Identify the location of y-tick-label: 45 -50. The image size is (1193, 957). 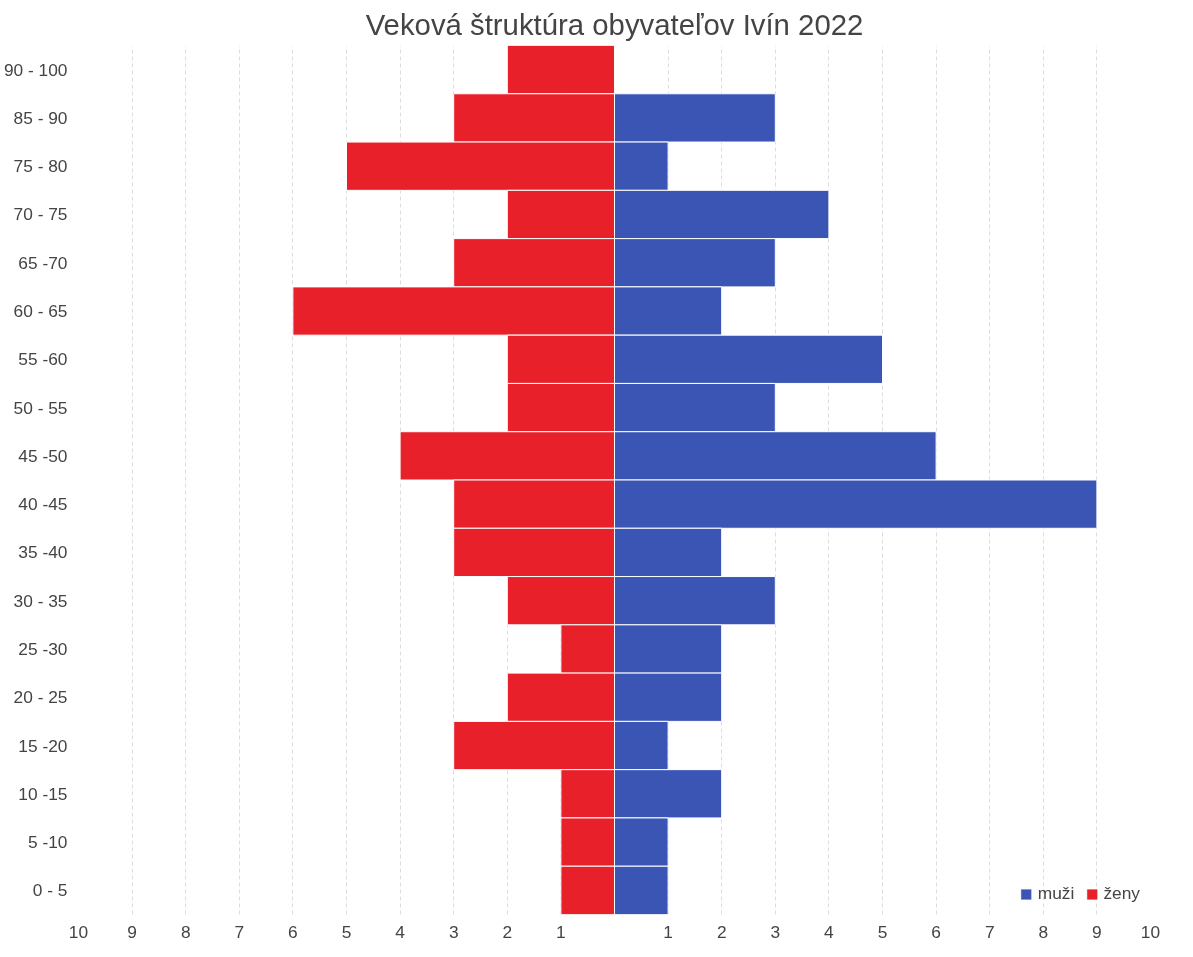
(43, 455).